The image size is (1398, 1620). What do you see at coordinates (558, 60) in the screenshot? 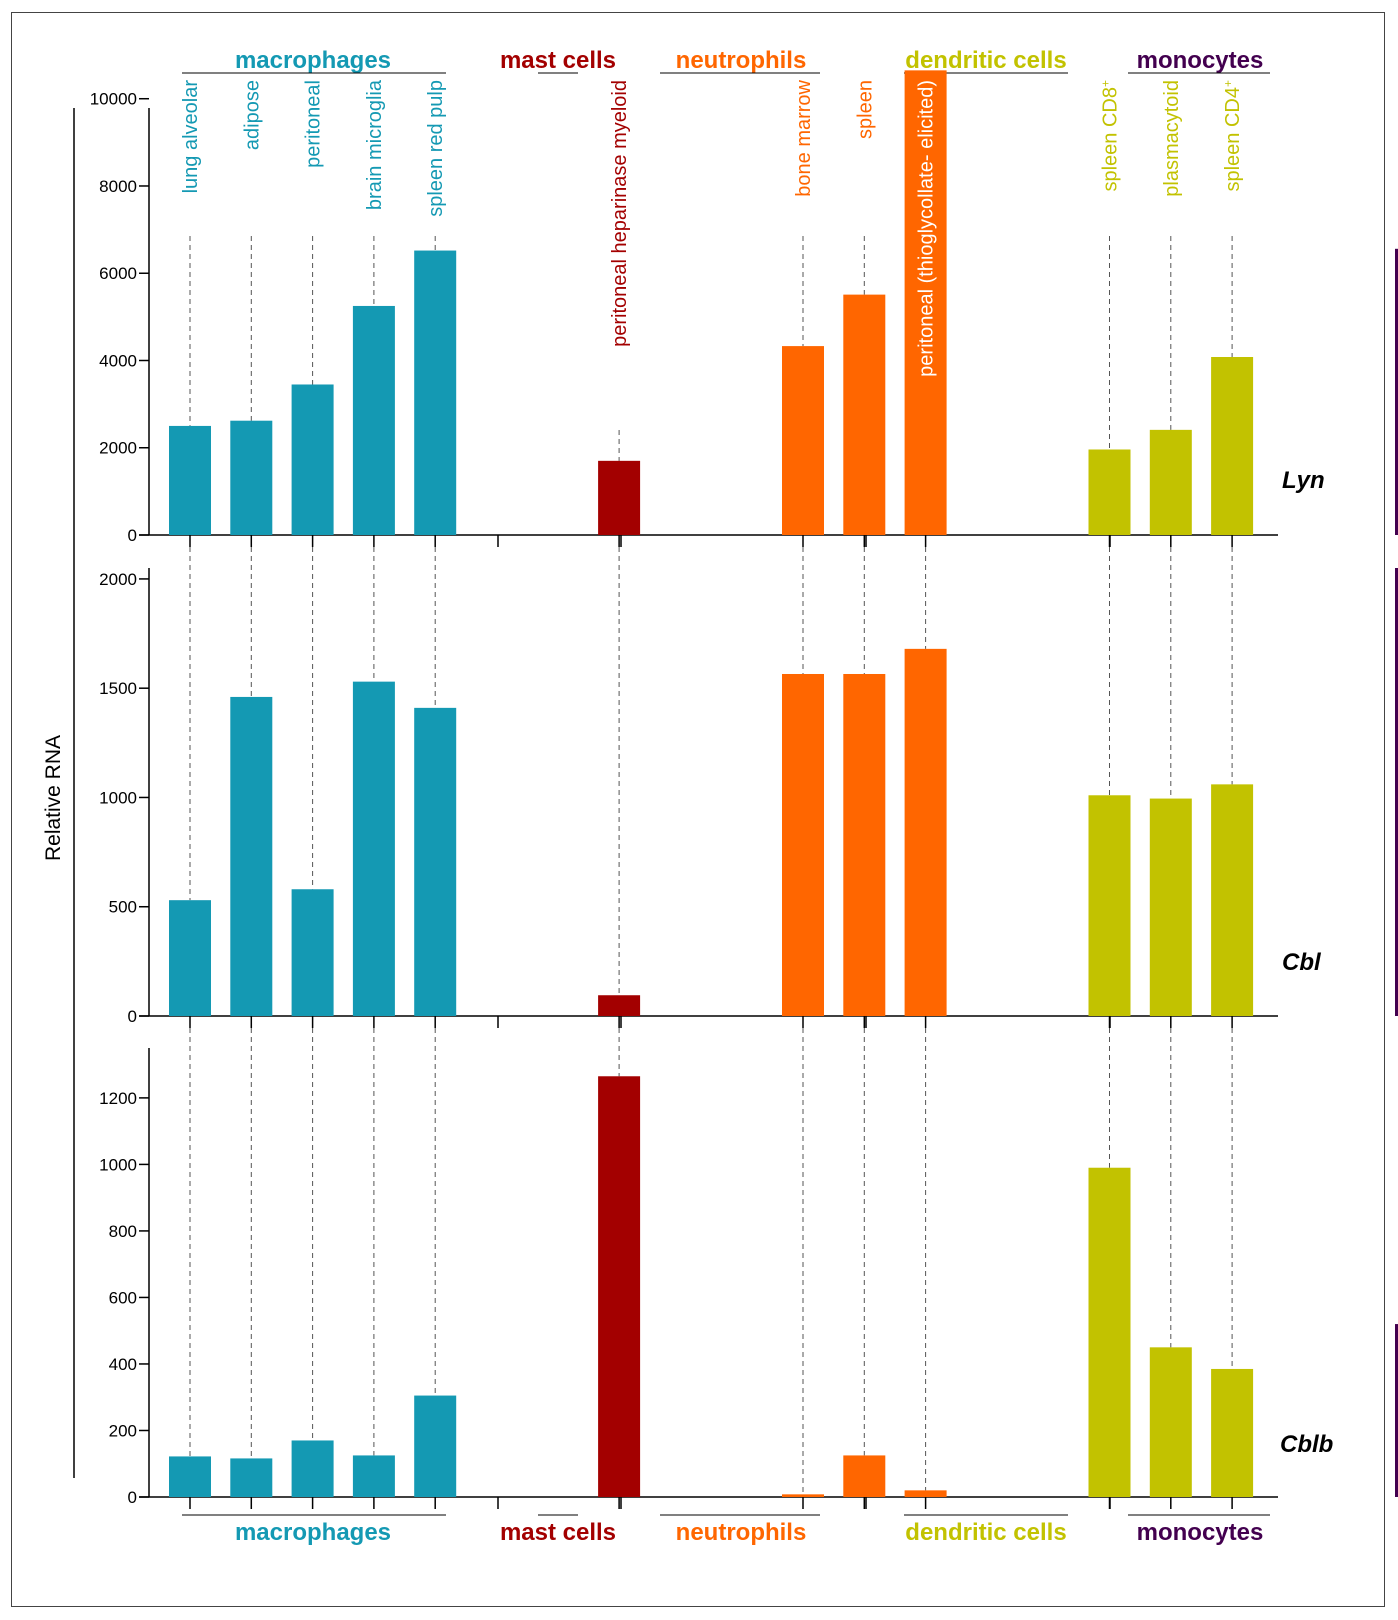
I see `group-header-top-mast-cells: mast cells` at bounding box center [558, 60].